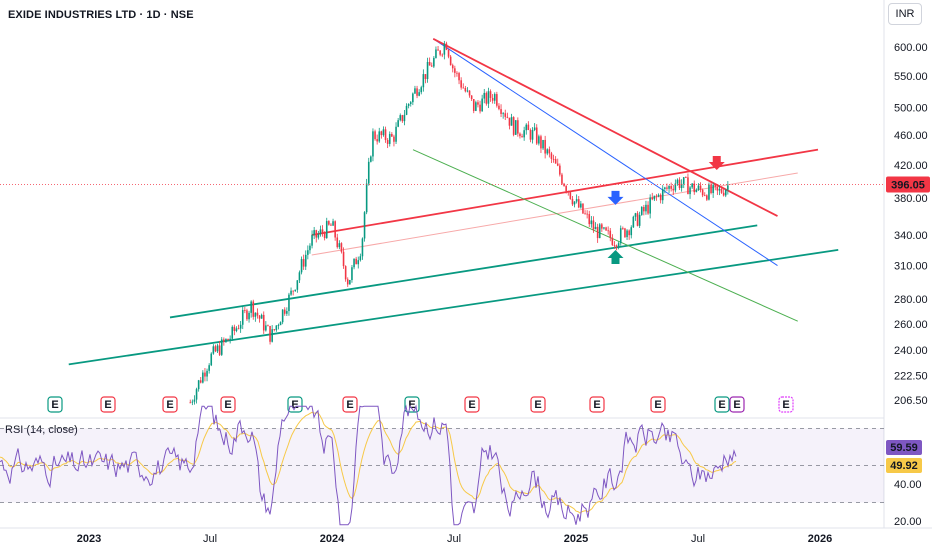 The width and height of the screenshot is (932, 550). What do you see at coordinates (904, 466) in the screenshot?
I see `svg-text: 49.92` at bounding box center [904, 466].